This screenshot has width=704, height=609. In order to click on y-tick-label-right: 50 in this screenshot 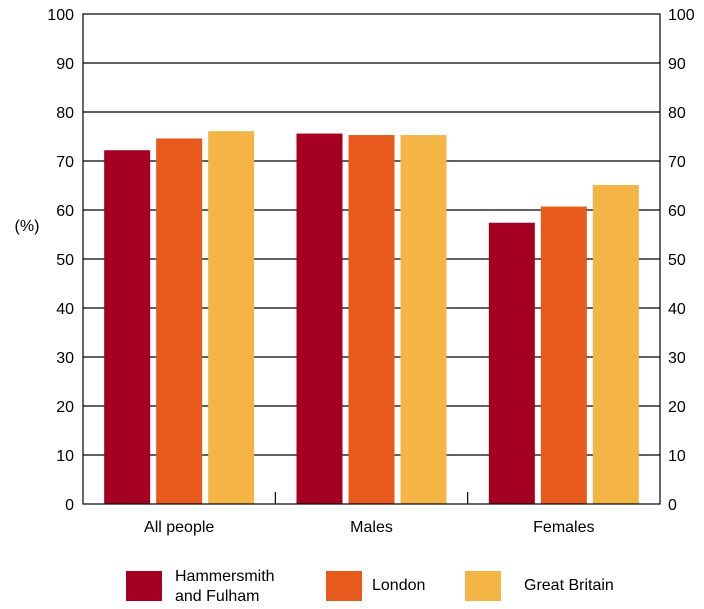, I will do `click(677, 260)`.